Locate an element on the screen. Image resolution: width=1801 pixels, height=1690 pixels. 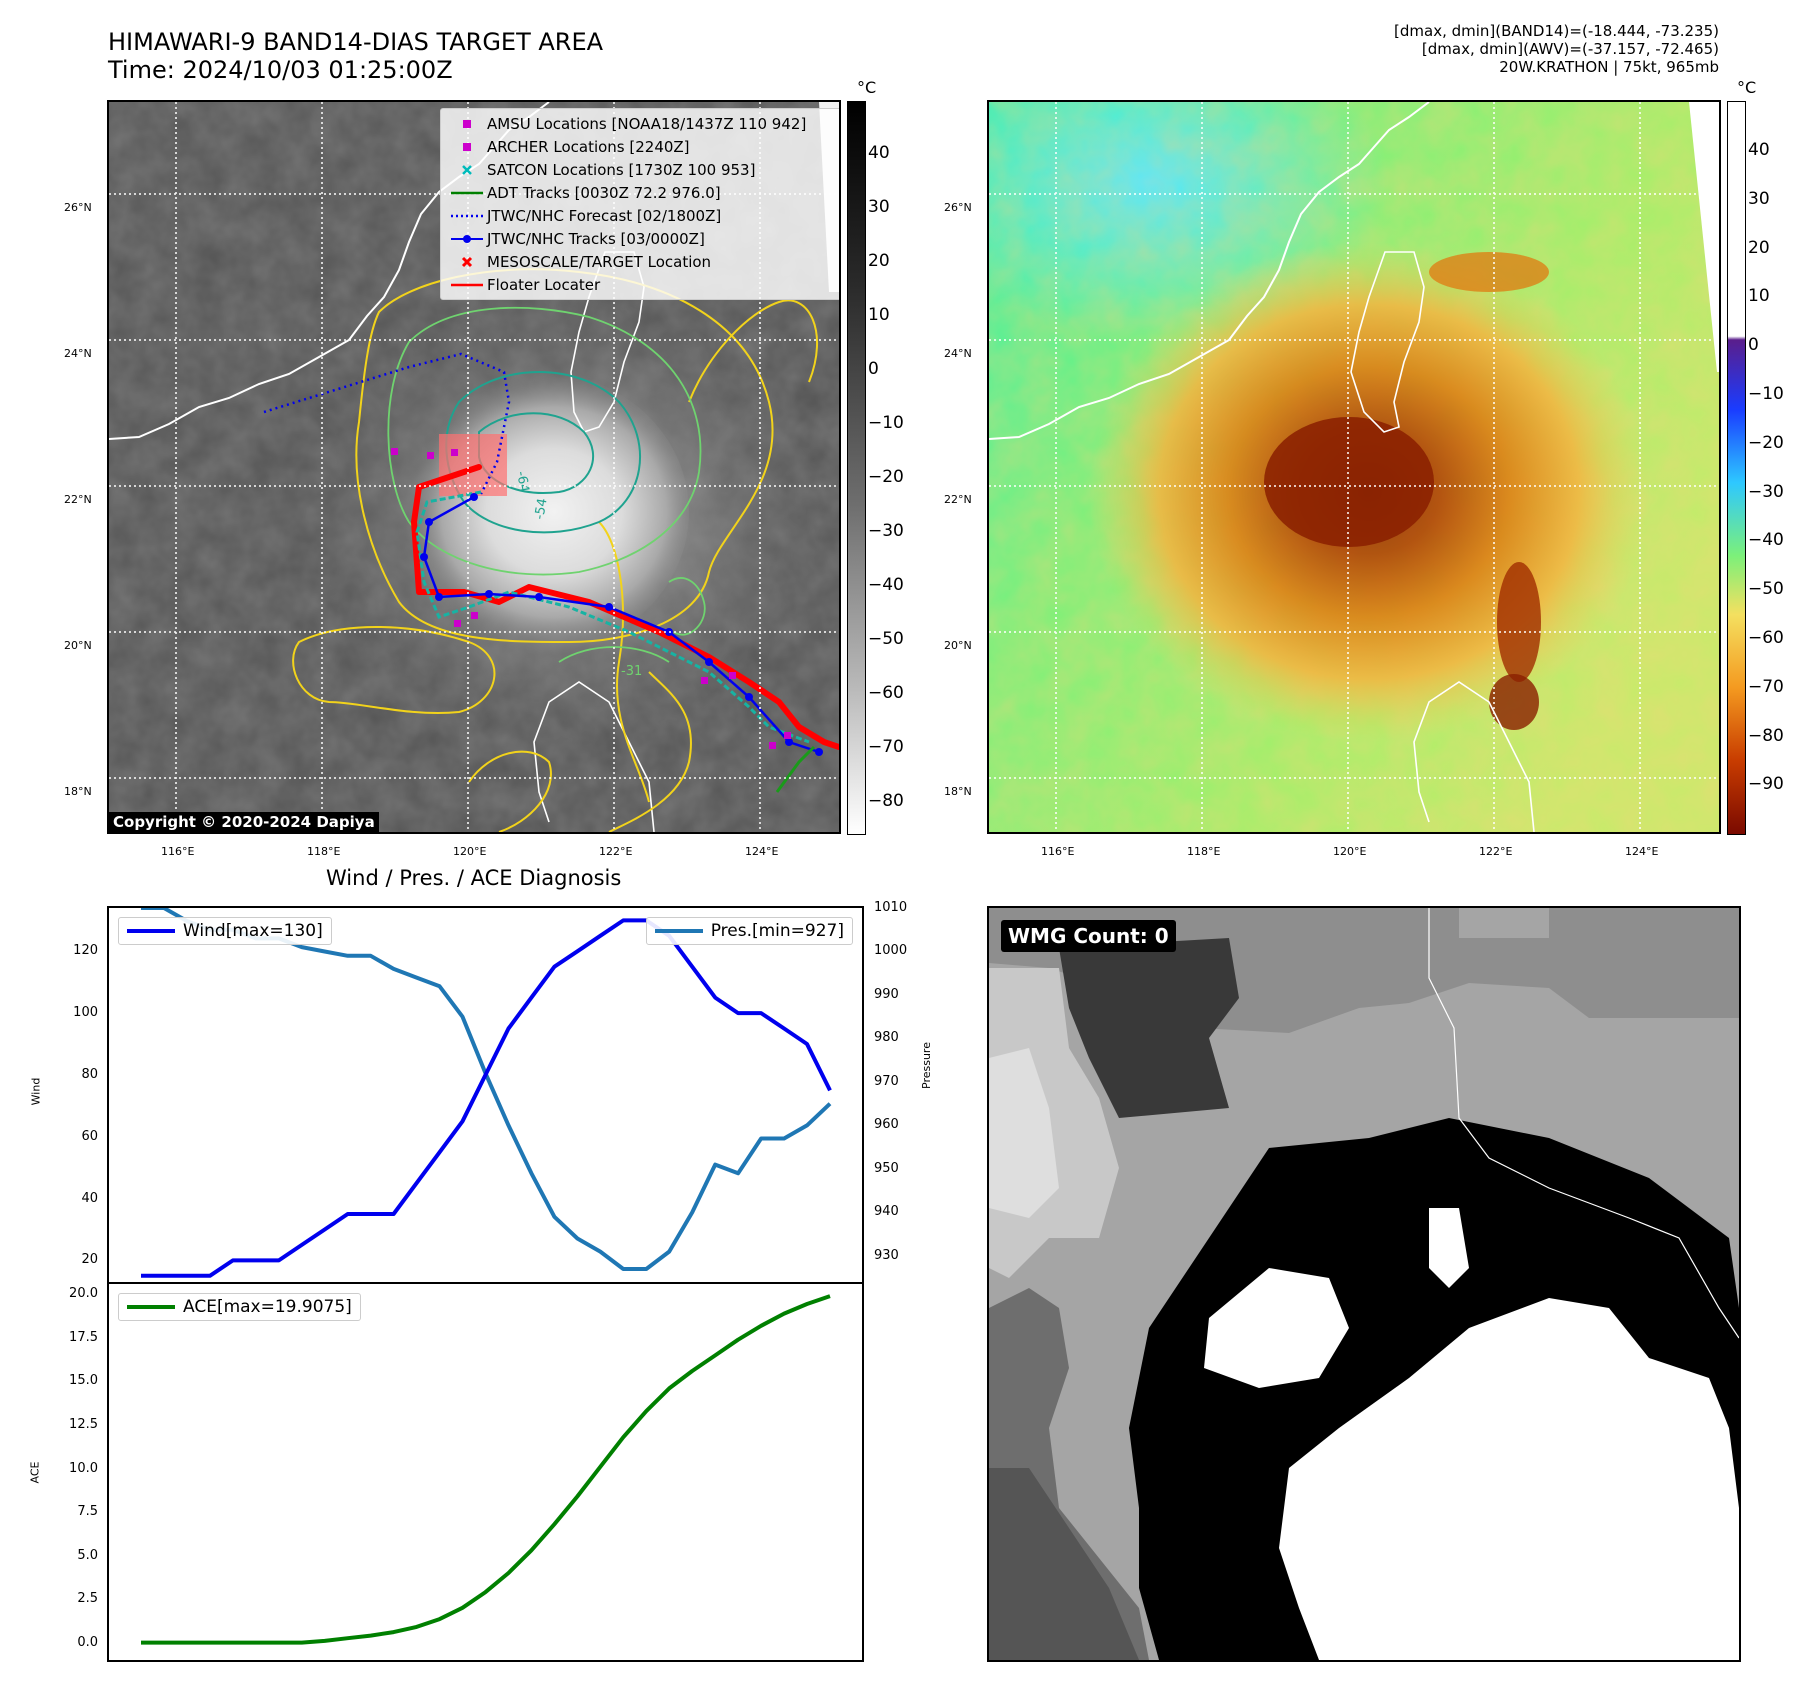
contour-label-64: -64 is located at coordinates (522, 482).